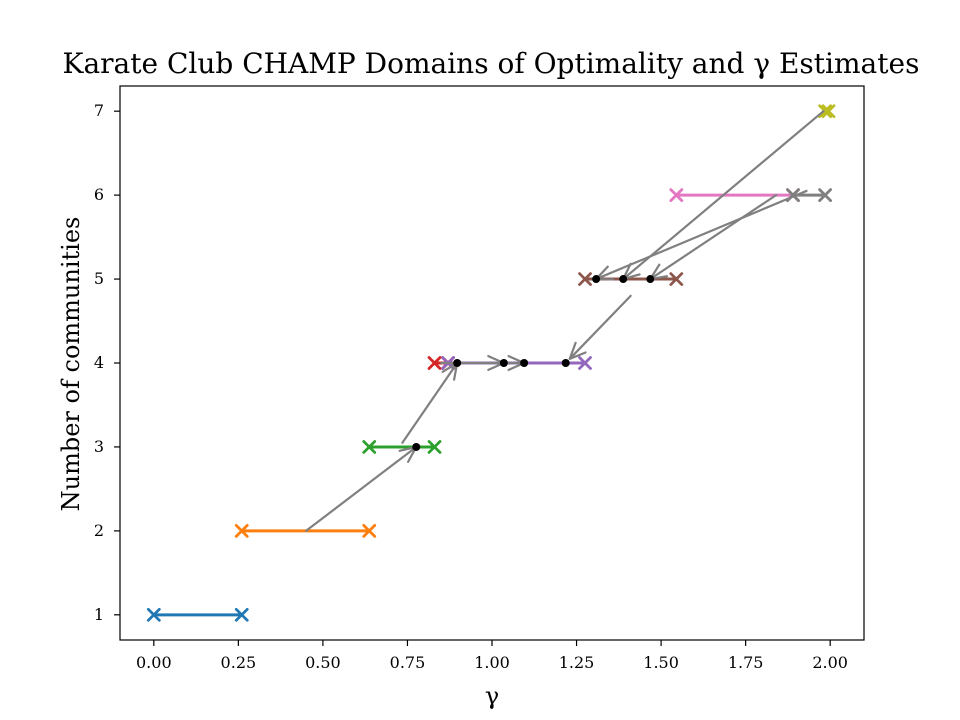 The image size is (960, 720). What do you see at coordinates (99, 194) in the screenshot?
I see `y-tick-label: 6` at bounding box center [99, 194].